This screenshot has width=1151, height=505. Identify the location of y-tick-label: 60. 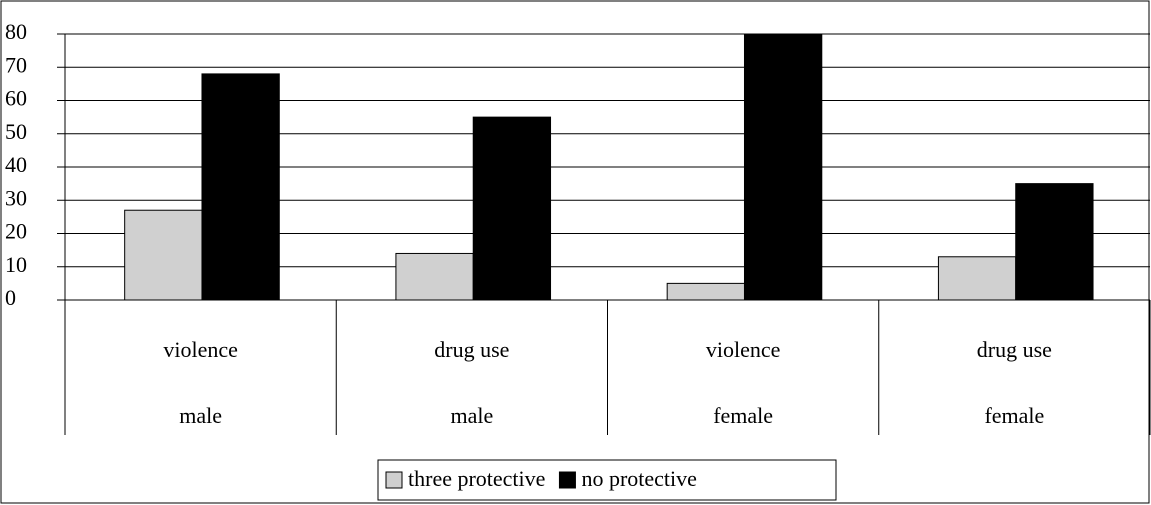
(16, 98).